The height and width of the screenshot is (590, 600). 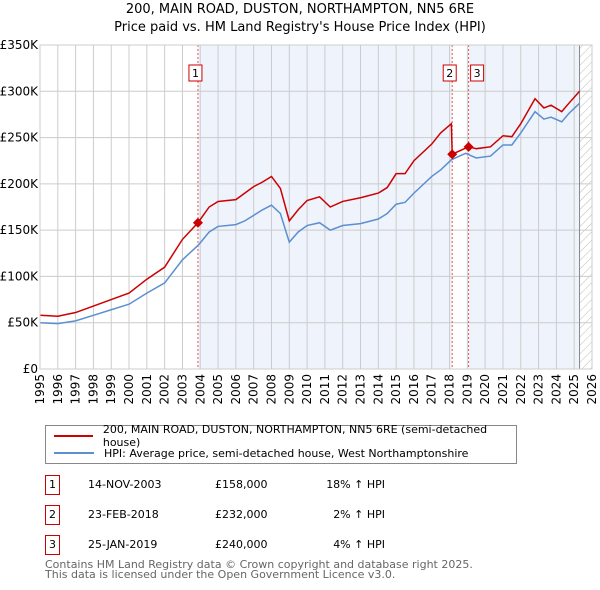 I want to click on y-tick-label: £0, so click(x=30, y=369).